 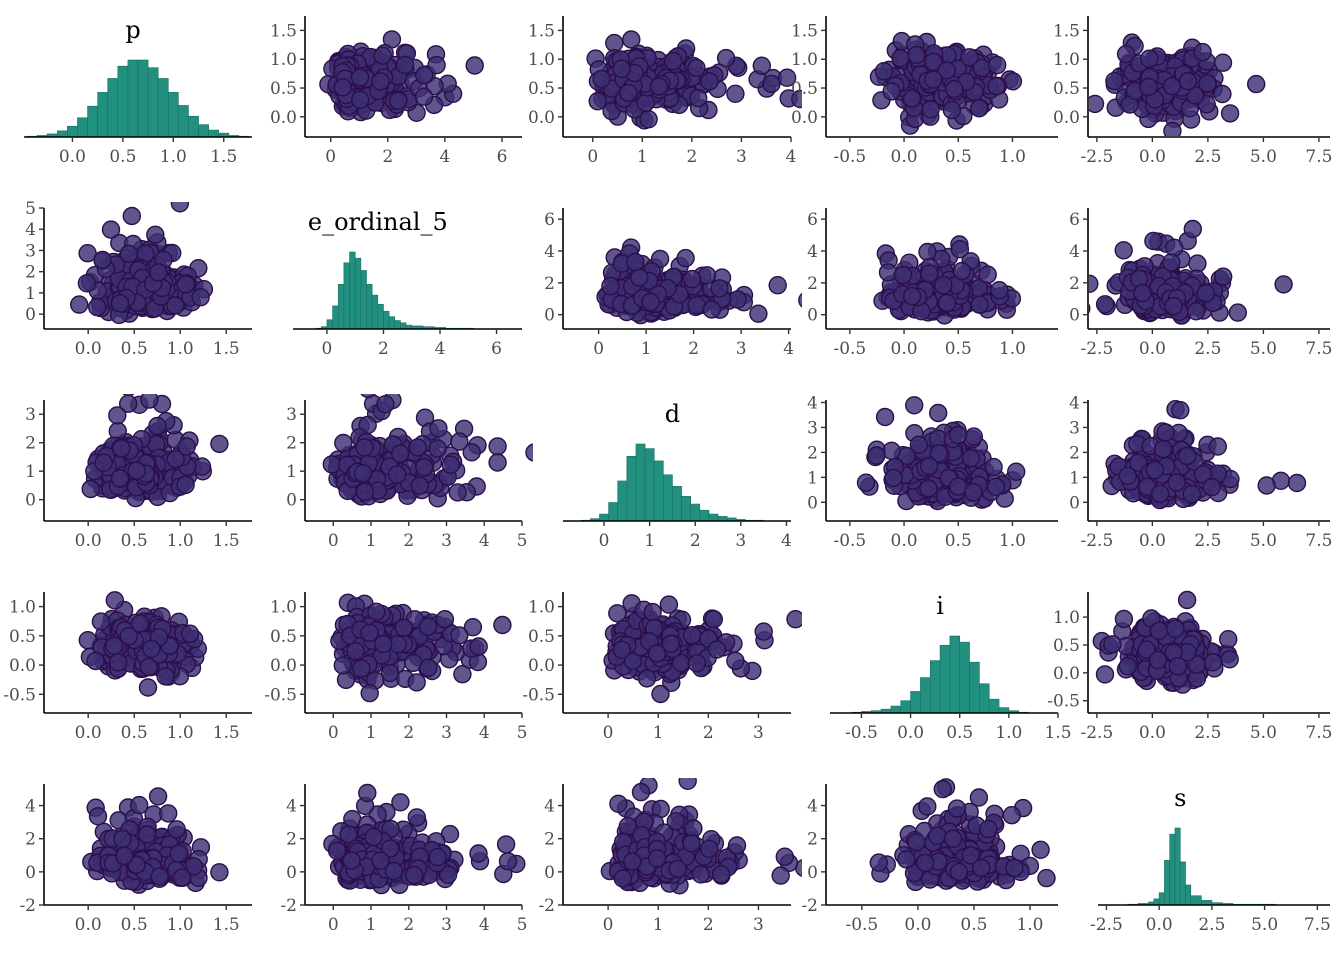 I want to click on y-tick-label: 5, so click(x=30, y=209).